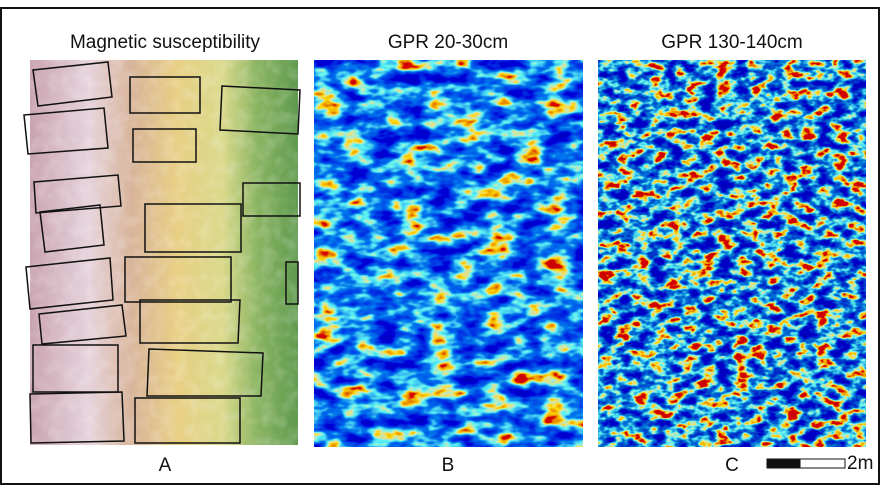 Image resolution: width=880 pixels, height=490 pixels. I want to click on scale-white, so click(822, 463).